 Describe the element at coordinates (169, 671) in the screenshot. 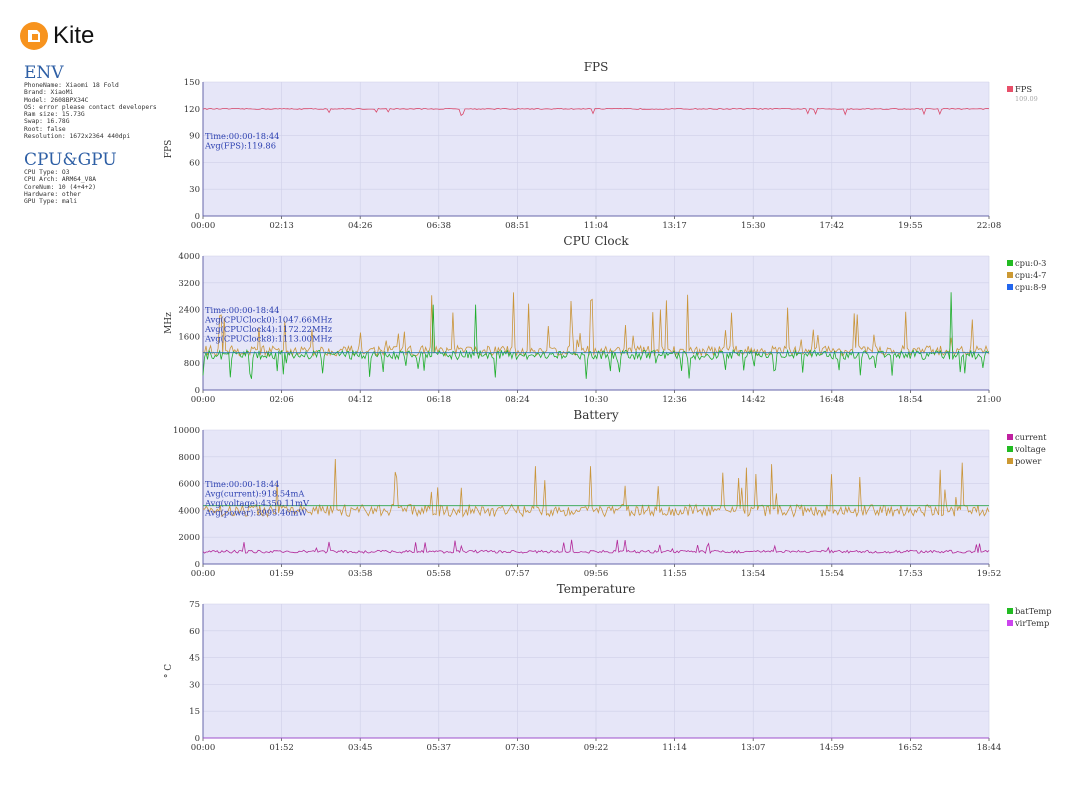

I see `y-axis-label: ° C` at that location.